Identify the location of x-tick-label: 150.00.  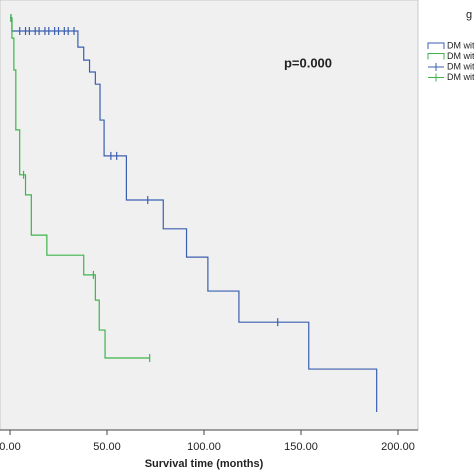
(301, 447).